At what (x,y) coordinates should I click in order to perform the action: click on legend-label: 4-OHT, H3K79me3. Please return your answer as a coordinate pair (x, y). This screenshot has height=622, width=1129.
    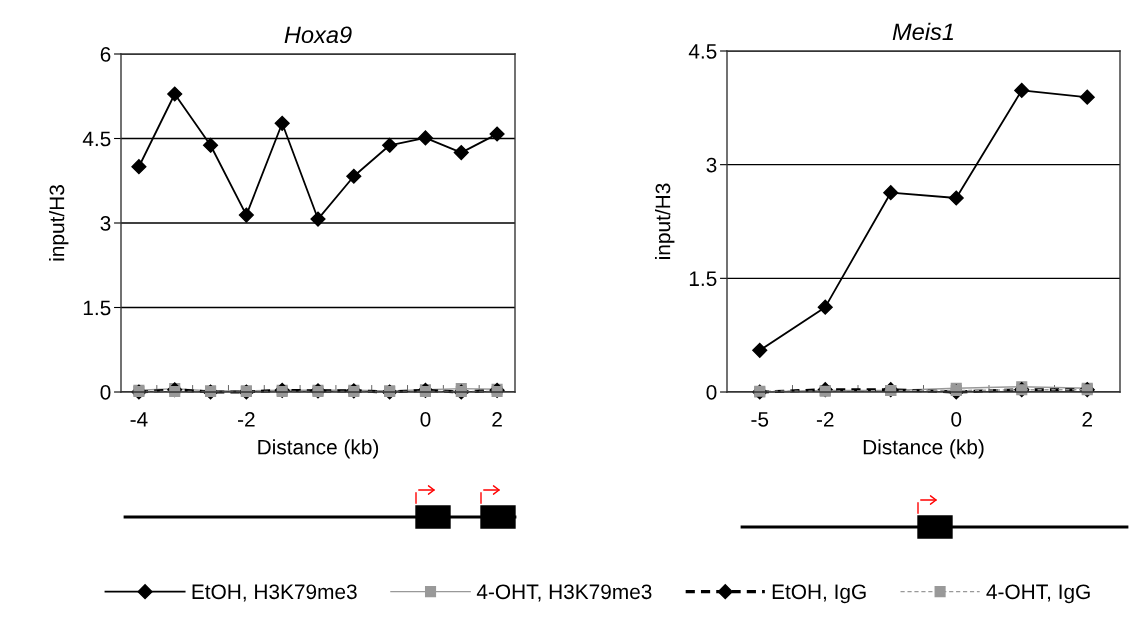
    Looking at the image, I should click on (564, 593).